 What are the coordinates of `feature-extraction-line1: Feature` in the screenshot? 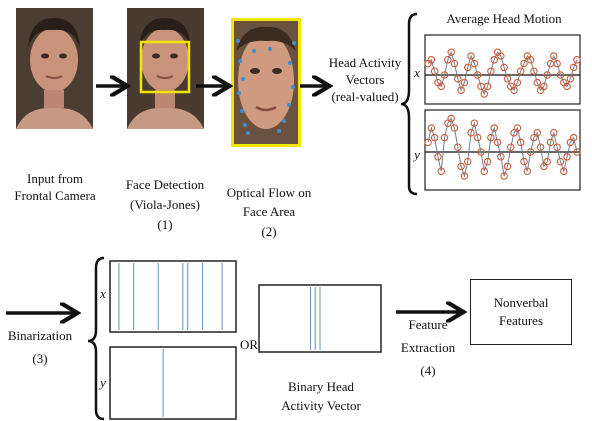 It's located at (428, 324).